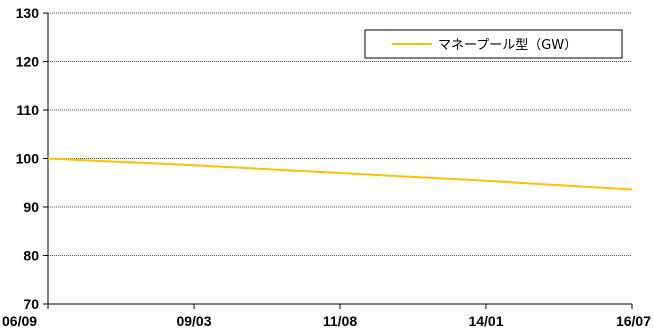 Image resolution: width=653 pixels, height=333 pixels. I want to click on x-tick-label: 11/08, so click(340, 321).